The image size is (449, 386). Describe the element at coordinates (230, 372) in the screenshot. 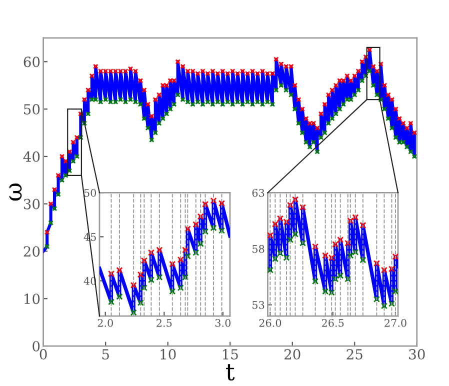

I see `x-axis-title: t` at that location.